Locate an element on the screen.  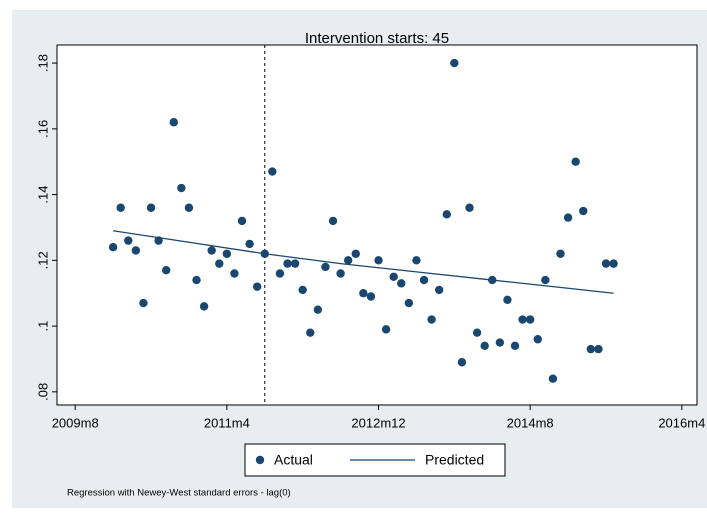
legend-label: Actual is located at coordinates (293, 460).